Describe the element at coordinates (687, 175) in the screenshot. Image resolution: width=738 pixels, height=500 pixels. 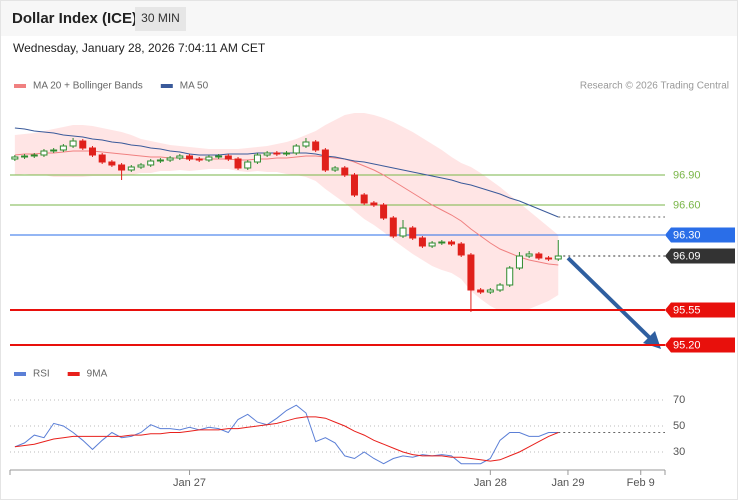
I see `level-label: 96.90` at that location.